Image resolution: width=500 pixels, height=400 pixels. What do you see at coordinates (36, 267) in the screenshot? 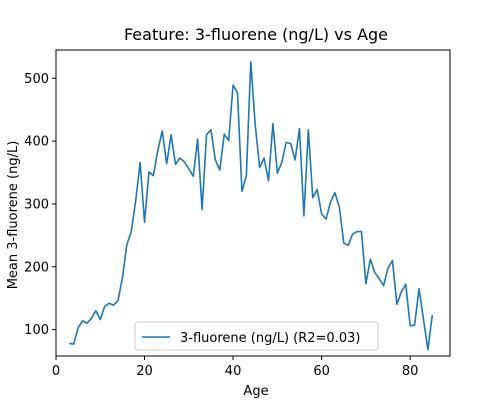
I see `y-tick-label: 200` at bounding box center [36, 267].